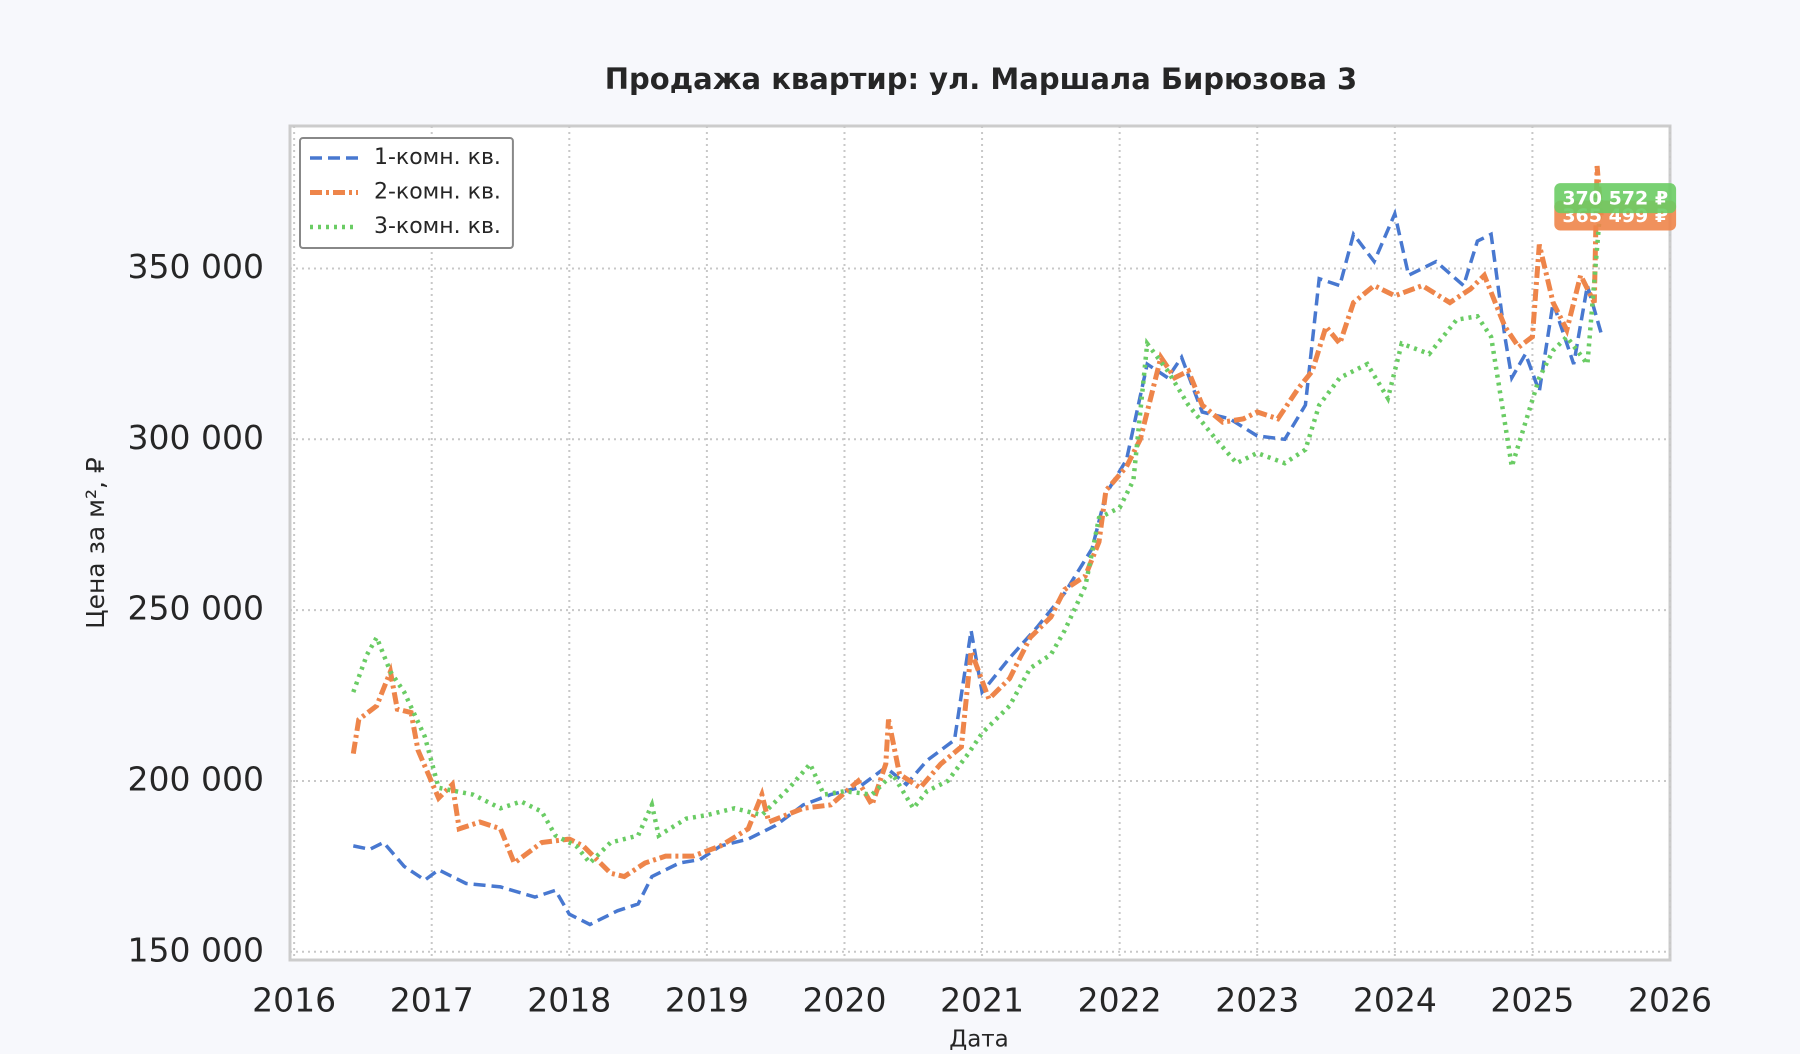  What do you see at coordinates (432, 1000) in the screenshot?
I see `x-tick-label: 2017` at bounding box center [432, 1000].